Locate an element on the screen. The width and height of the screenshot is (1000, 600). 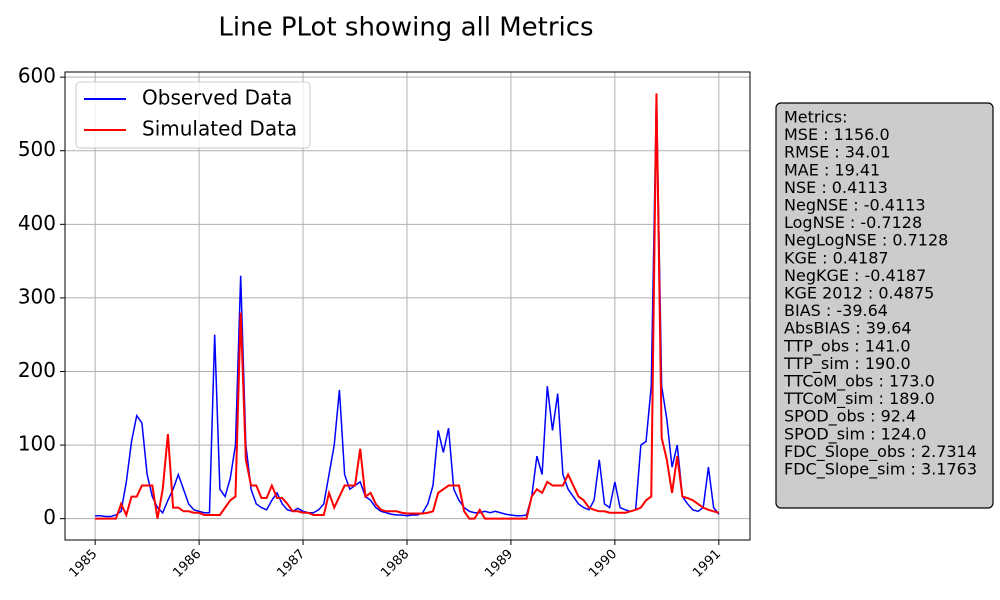
y-tick-label: 300 is located at coordinates (37, 296).